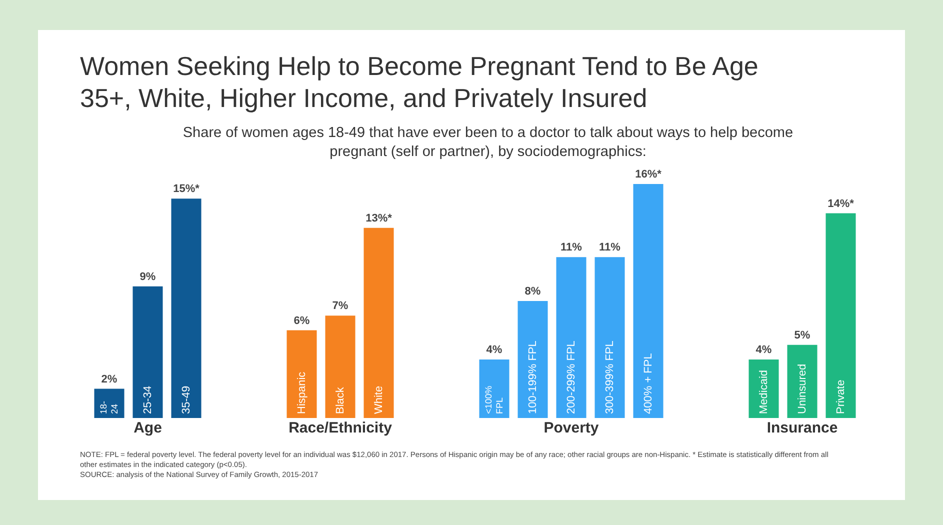 Image resolution: width=943 pixels, height=525 pixels. I want to click on data-label: 9%, so click(148, 276).